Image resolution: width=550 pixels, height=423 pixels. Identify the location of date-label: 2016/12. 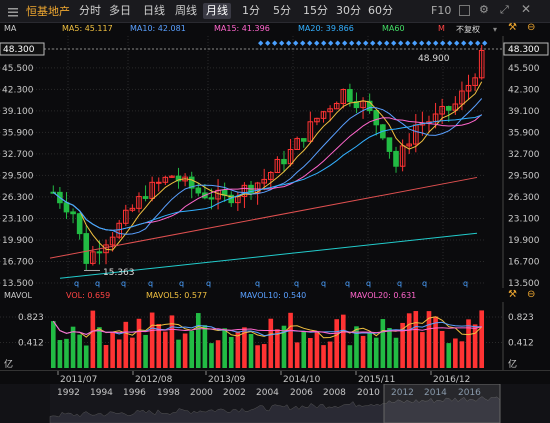
(451, 380).